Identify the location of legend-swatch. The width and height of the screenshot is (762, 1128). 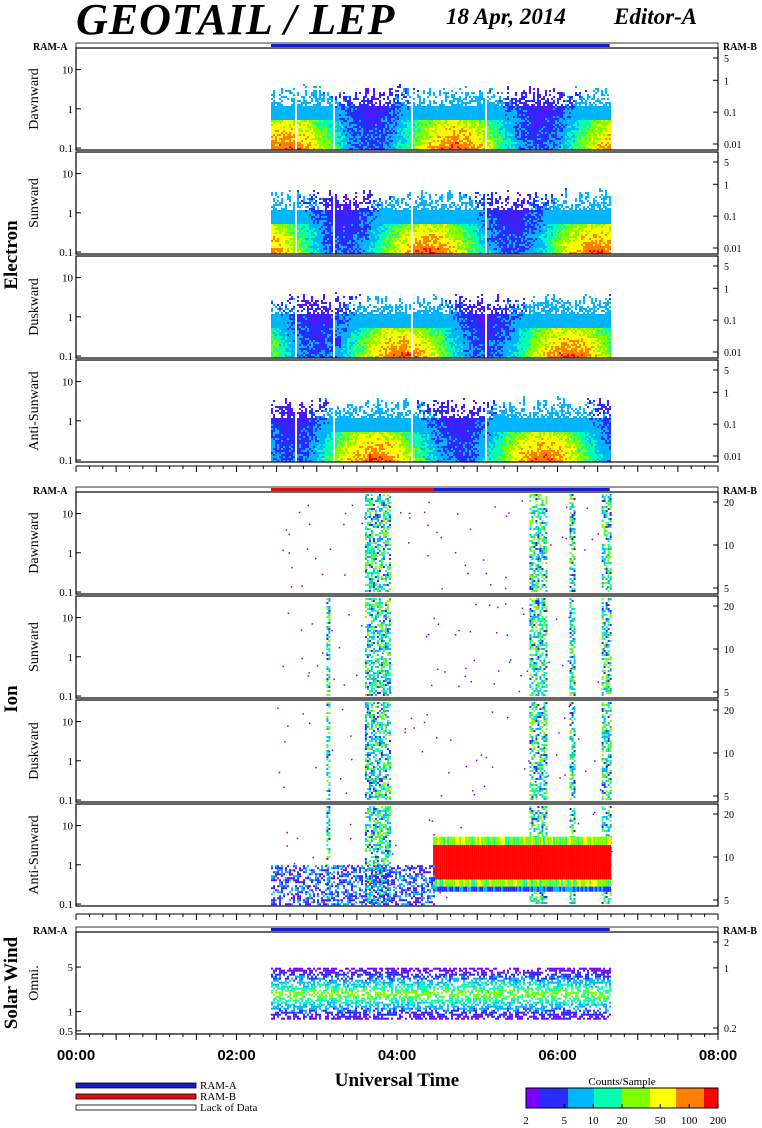
(136, 1096).